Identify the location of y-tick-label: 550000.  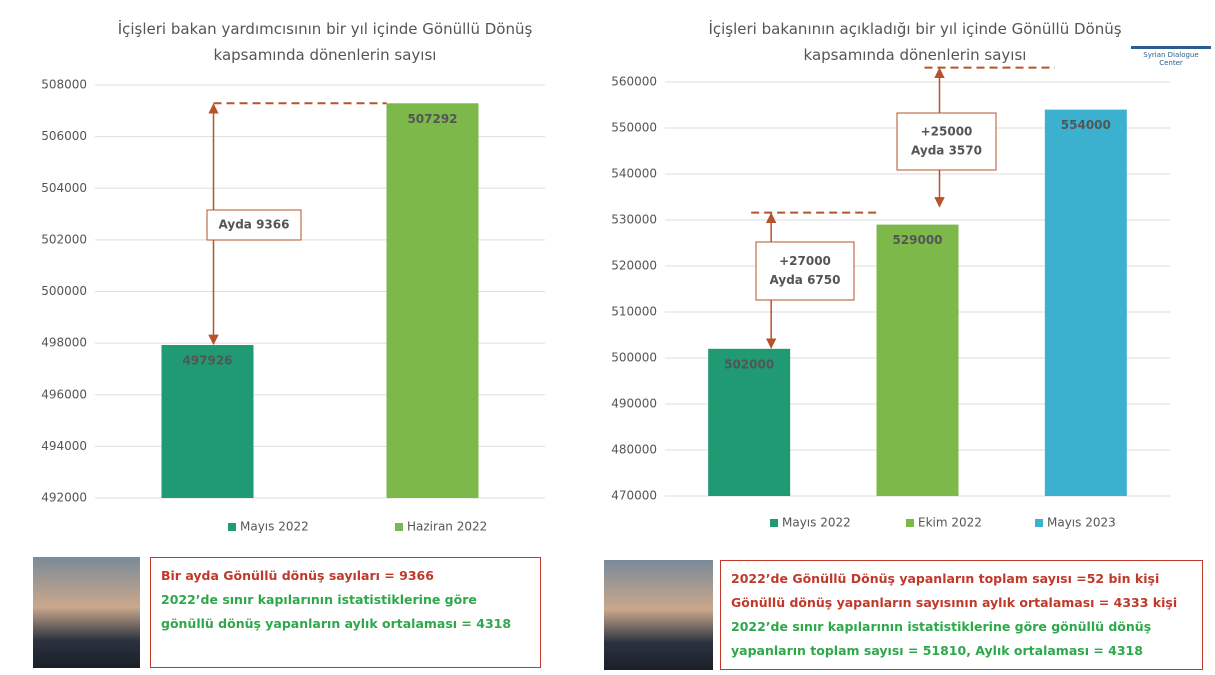
(634, 128).